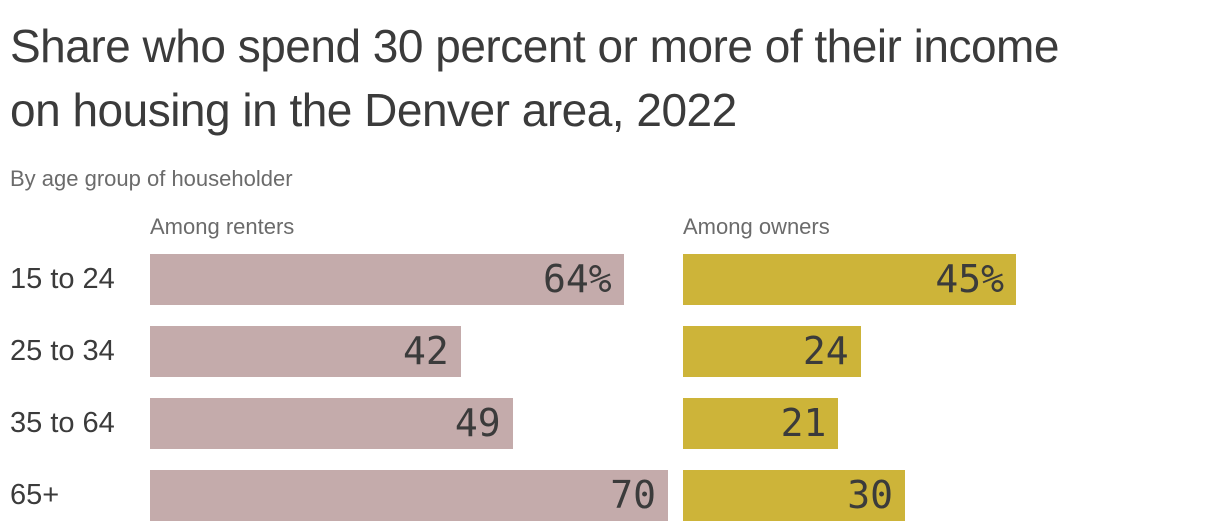  I want to click on column-header-renters: Among renters, so click(222, 226).